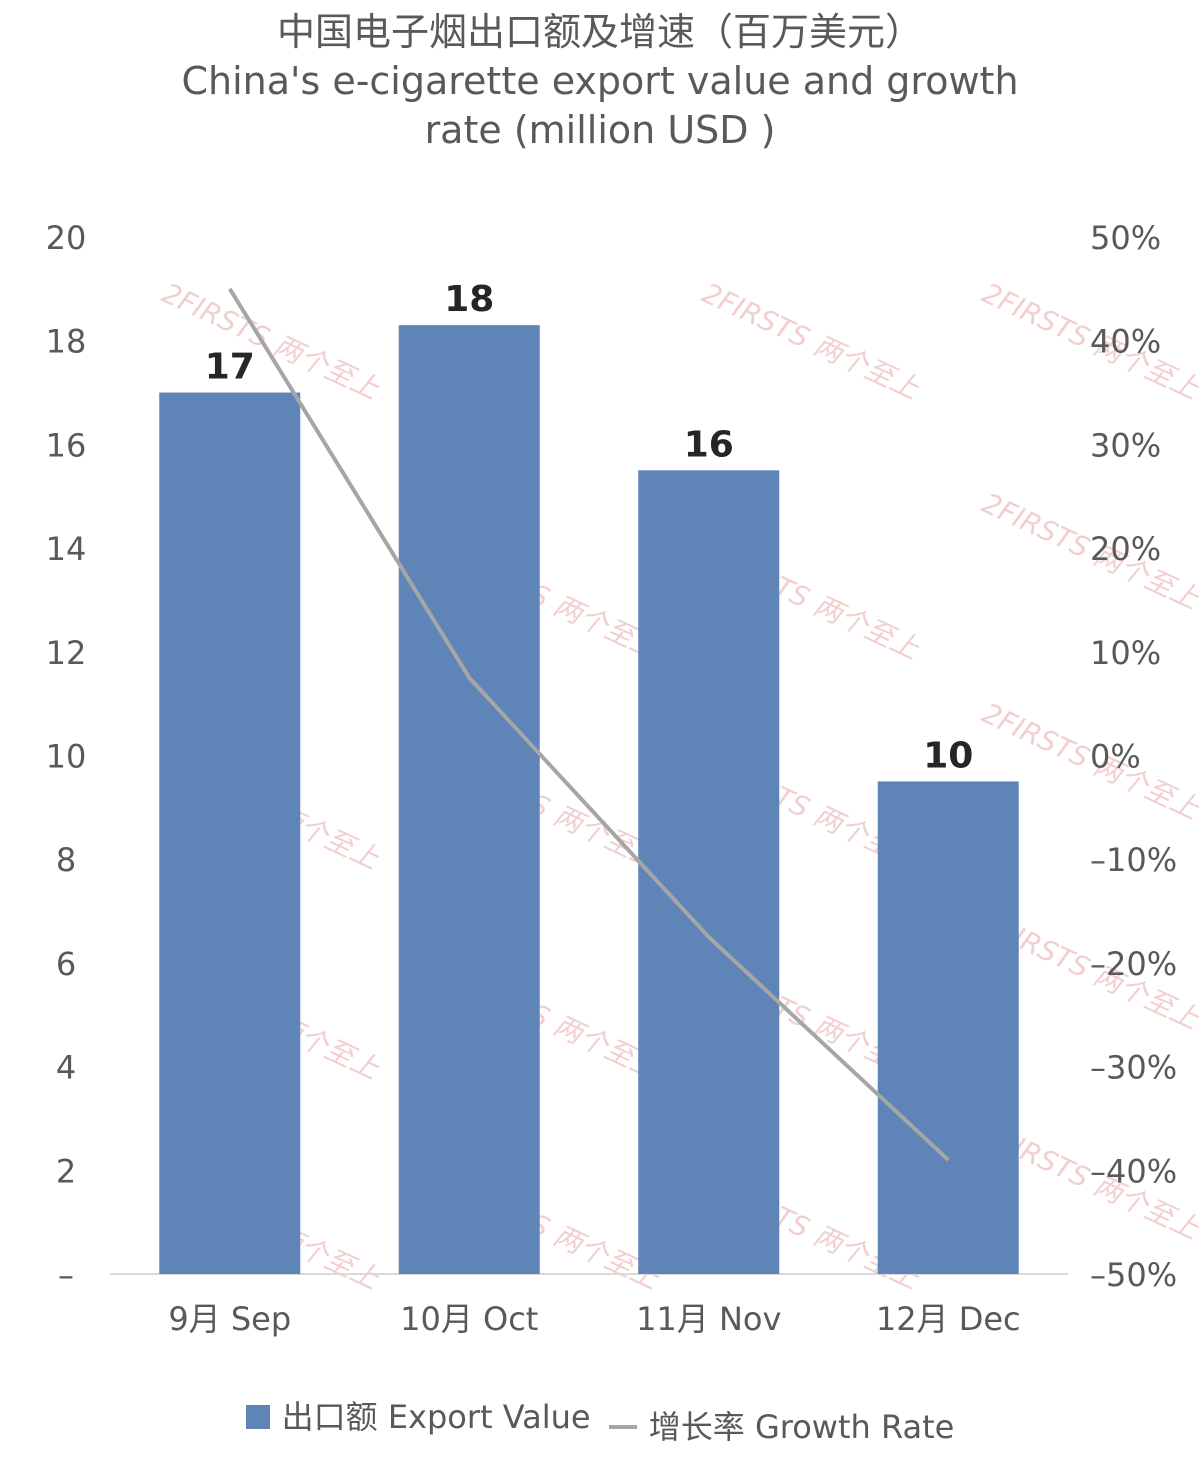 This screenshot has width=1200, height=1462. What do you see at coordinates (600, 1422) in the screenshot?
I see `chart-legend: 出口额 Export Value 增长率 Growth Rate` at bounding box center [600, 1422].